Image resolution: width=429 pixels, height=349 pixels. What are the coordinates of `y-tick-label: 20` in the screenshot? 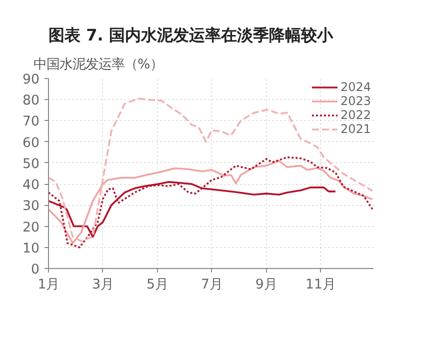 It's located at (31, 228).